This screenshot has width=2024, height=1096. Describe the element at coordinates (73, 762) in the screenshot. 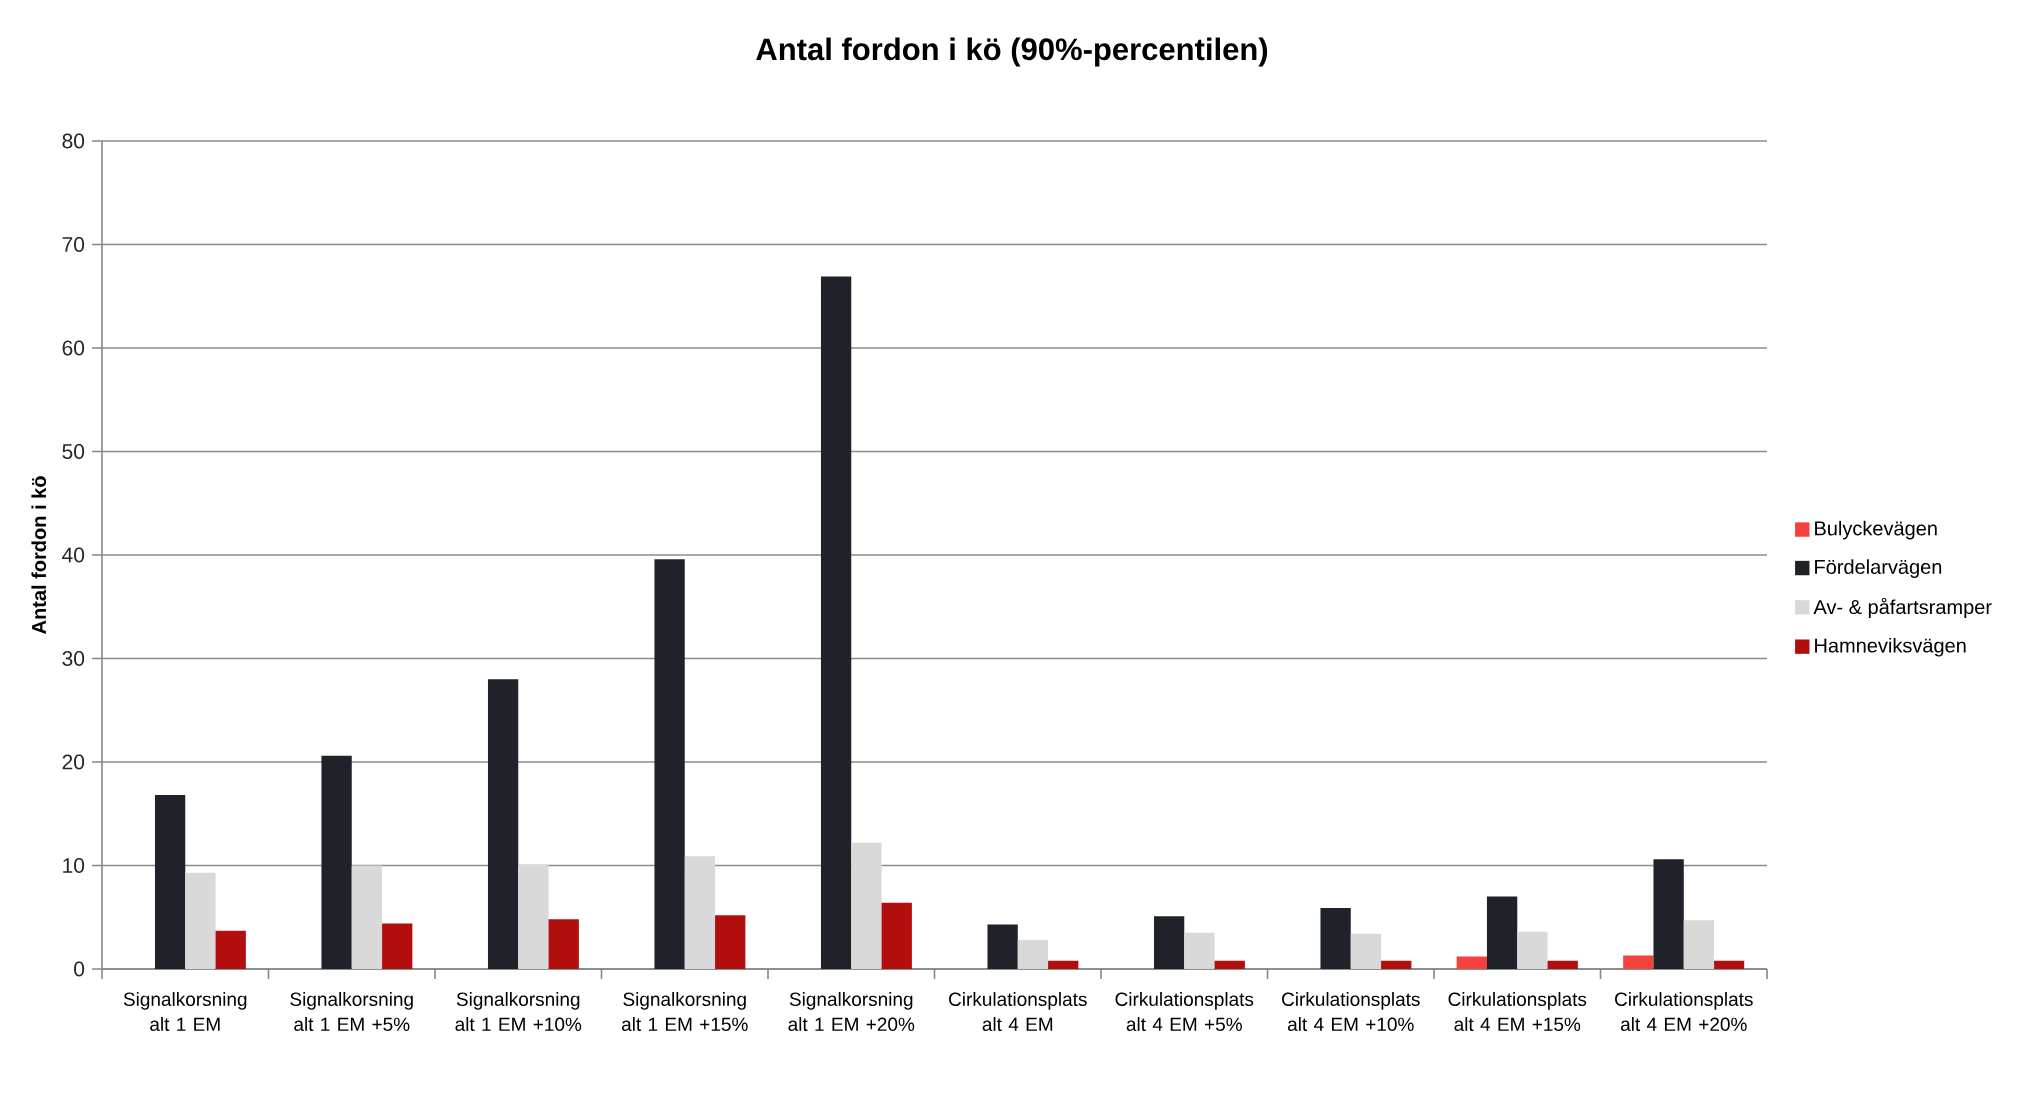

I see `y-tick-label: 20` at that location.